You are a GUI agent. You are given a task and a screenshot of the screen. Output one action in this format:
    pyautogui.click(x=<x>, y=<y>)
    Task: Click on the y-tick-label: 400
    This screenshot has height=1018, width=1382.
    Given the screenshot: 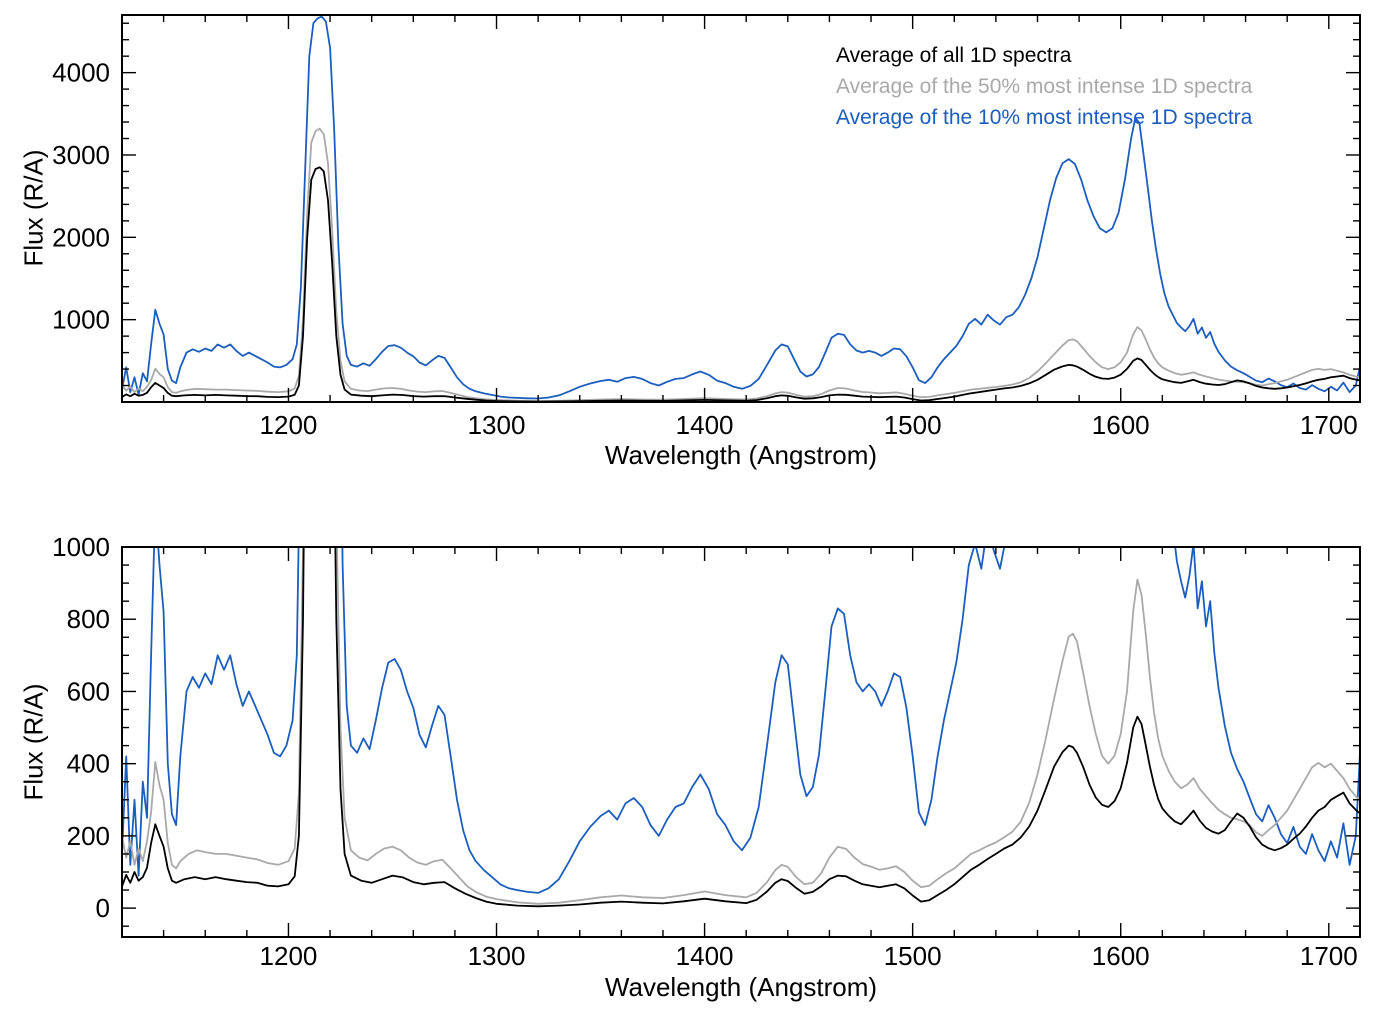 What is the action you would take?
    pyautogui.click(x=88, y=764)
    